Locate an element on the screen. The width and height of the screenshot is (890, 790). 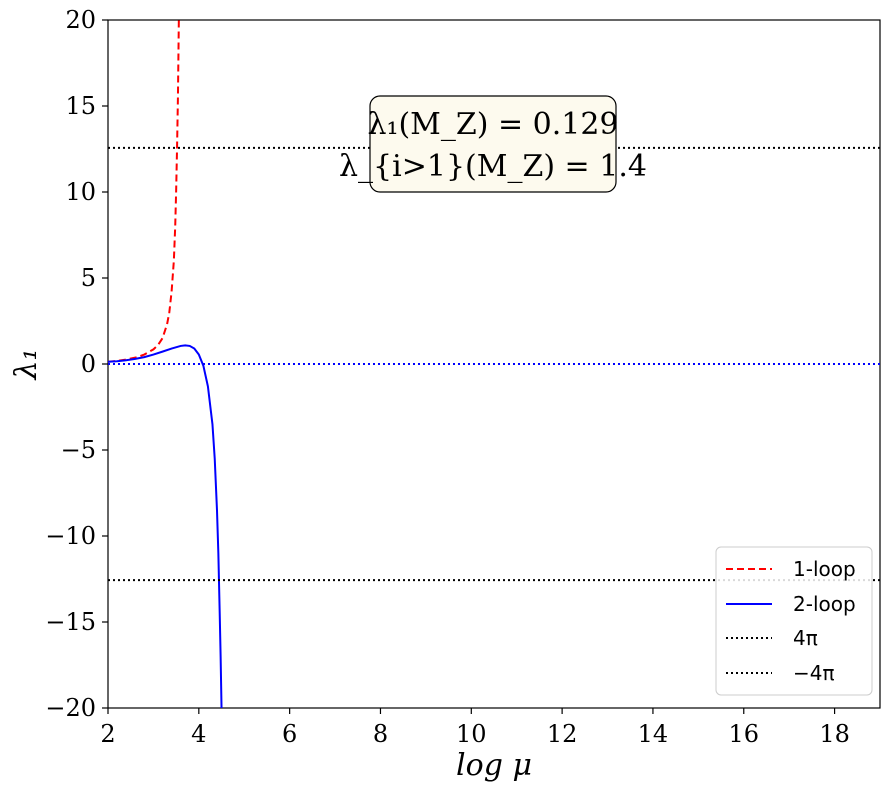
y-tick-label: 0 is located at coordinates (88, 364).